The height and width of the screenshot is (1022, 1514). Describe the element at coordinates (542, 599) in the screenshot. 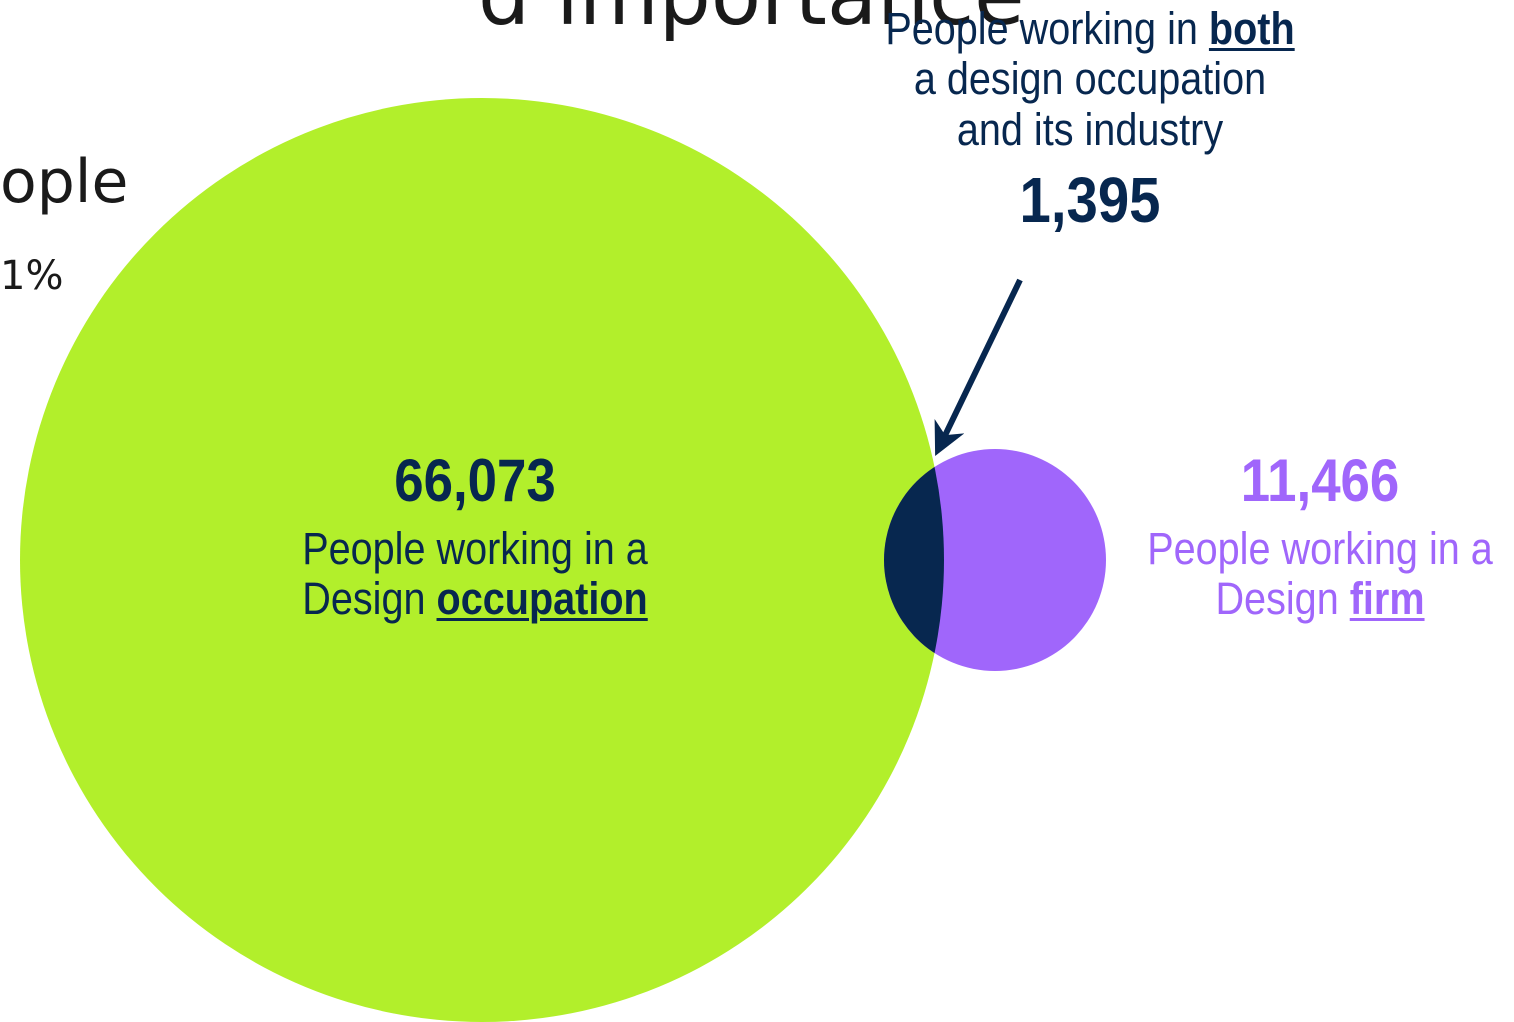

I see `occupation-keyword: occupation` at that location.